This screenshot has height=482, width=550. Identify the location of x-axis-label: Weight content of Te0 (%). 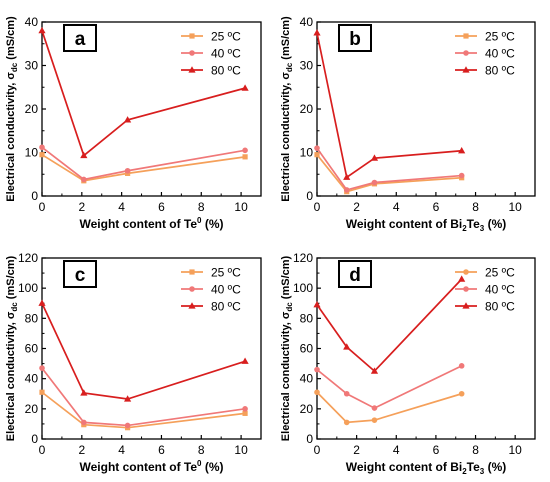
(152, 466).